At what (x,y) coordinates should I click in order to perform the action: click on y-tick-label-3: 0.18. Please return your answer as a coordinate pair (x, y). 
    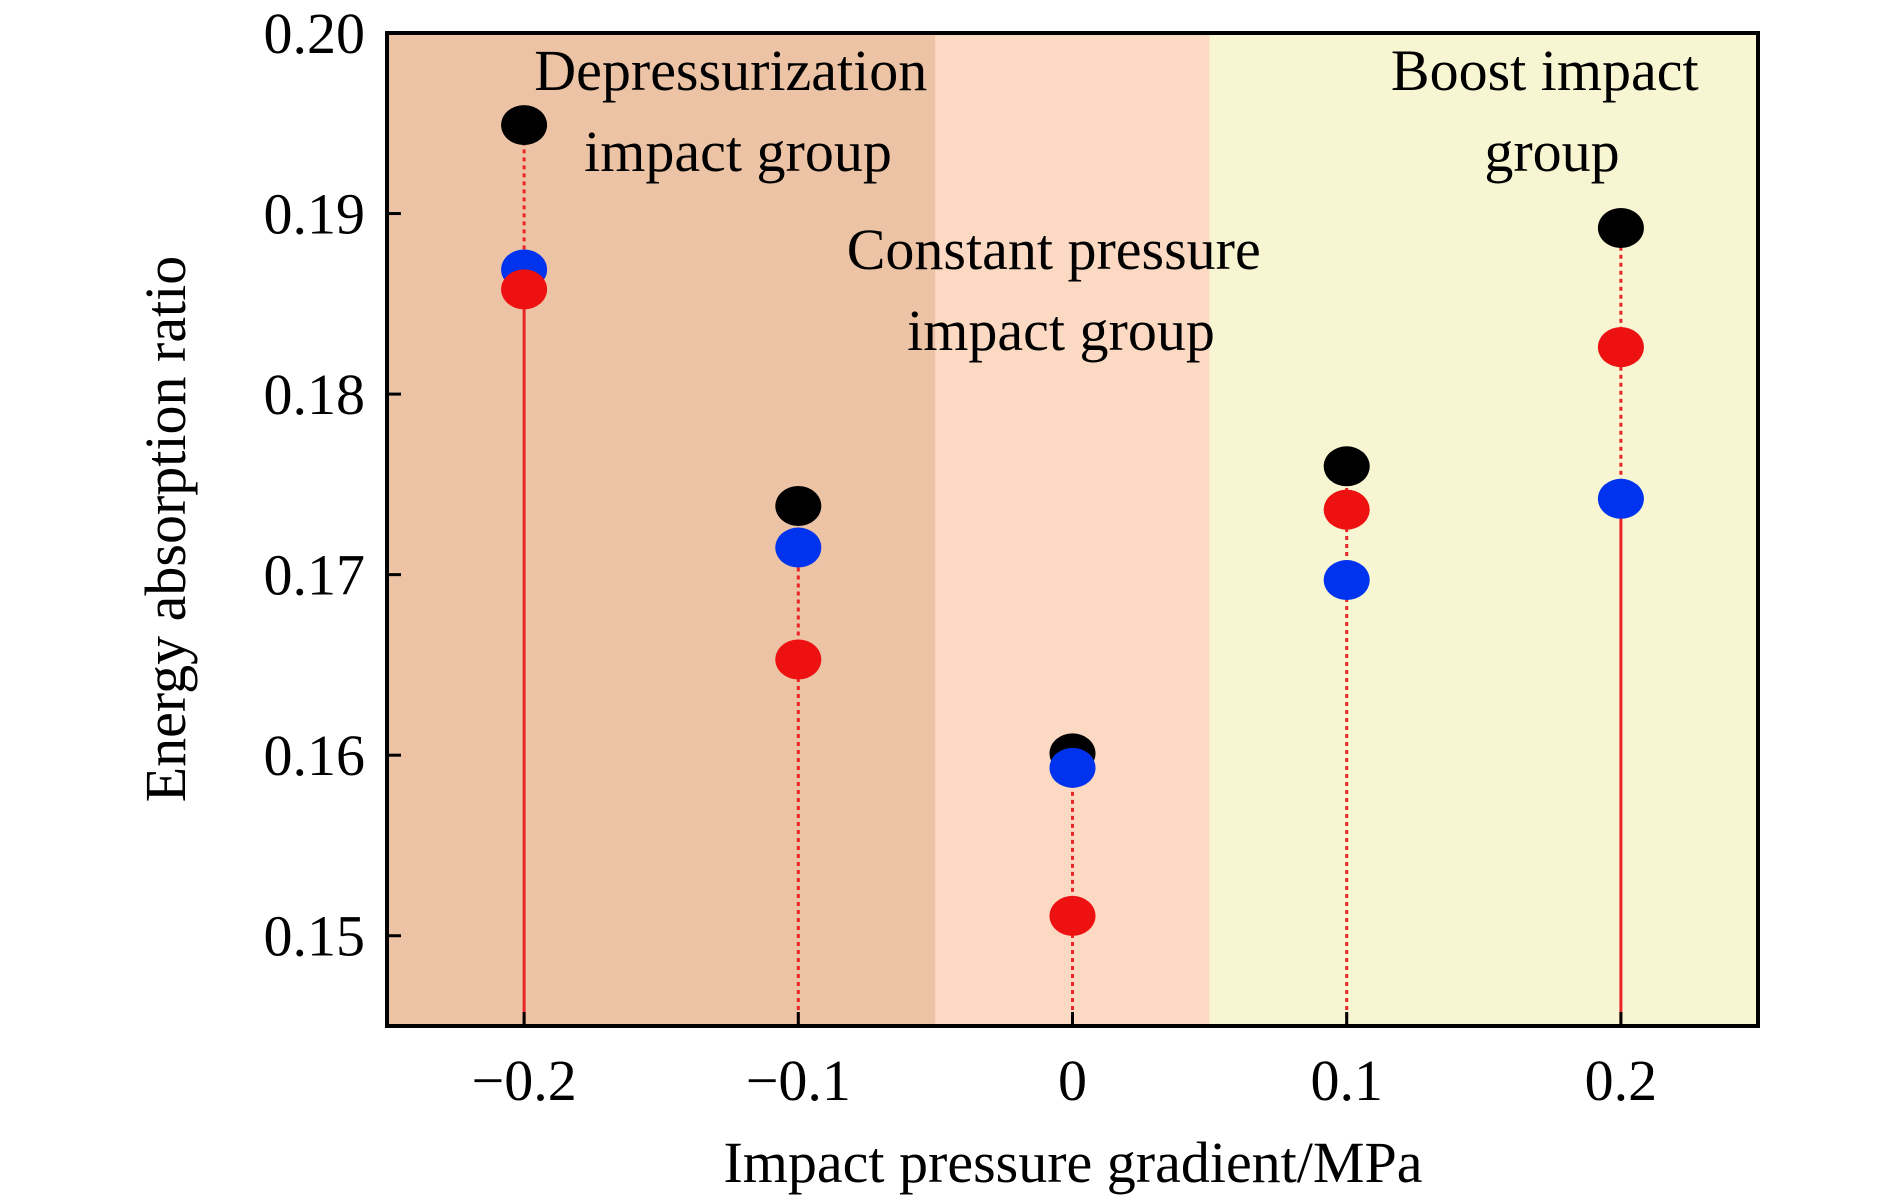
    Looking at the image, I should click on (315, 394).